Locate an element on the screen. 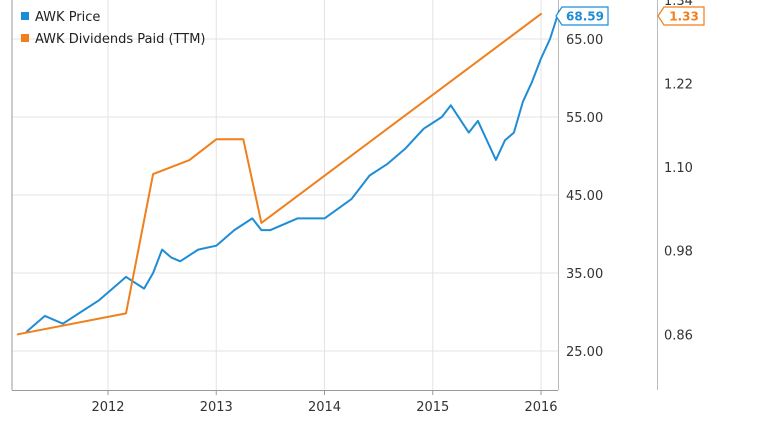 The height and width of the screenshot is (432, 764). y-right-tick-label: 0.86 is located at coordinates (678, 335).